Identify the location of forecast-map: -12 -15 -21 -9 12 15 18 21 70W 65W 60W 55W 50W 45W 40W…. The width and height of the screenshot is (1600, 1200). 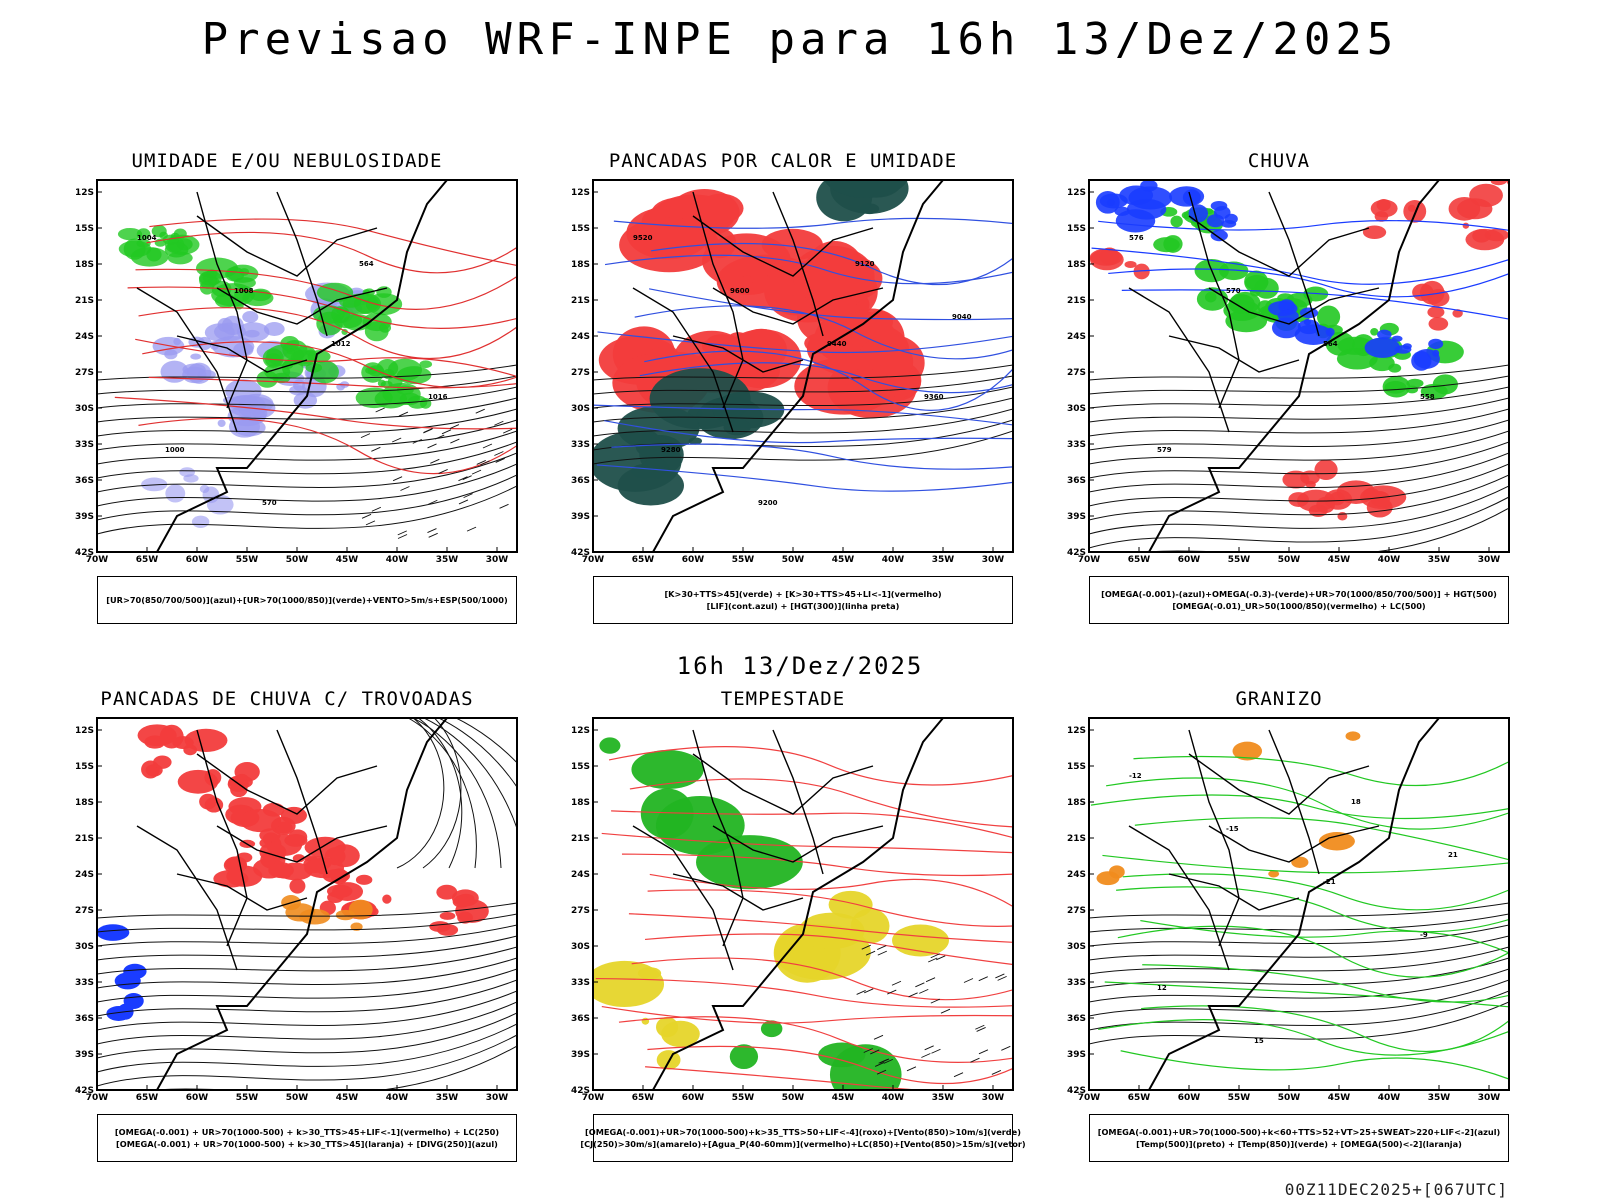
(1288, 910).